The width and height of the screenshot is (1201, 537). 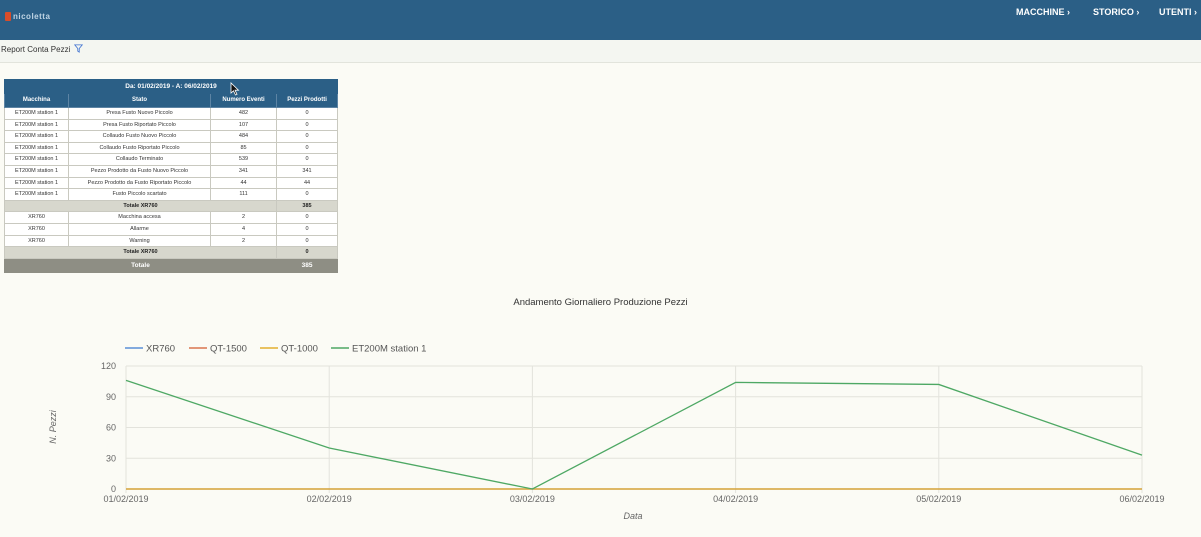 What do you see at coordinates (243, 171) in the screenshot?
I see `cell-eventi: 341` at bounding box center [243, 171].